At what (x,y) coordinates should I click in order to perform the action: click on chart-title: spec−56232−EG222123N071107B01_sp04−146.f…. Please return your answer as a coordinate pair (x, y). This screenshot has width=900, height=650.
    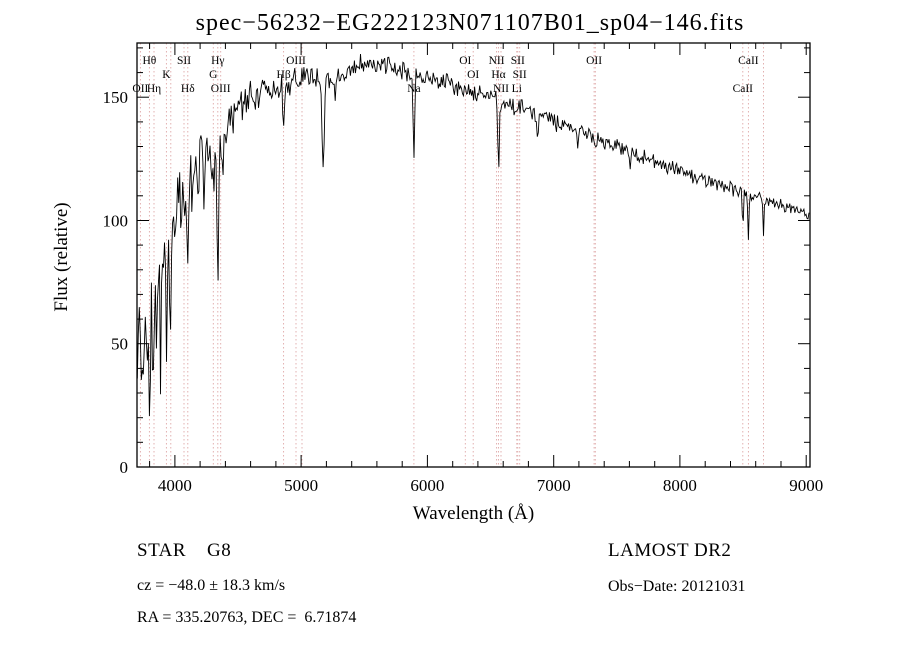
    Looking at the image, I should click on (470, 23).